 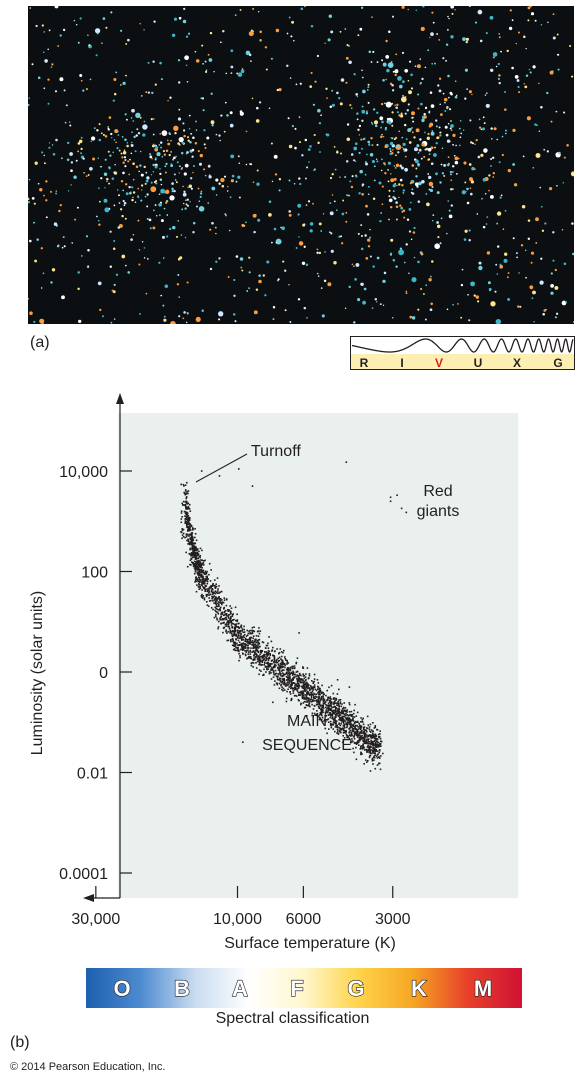 I want to click on x-tick-label: 3000, so click(x=393, y=919).